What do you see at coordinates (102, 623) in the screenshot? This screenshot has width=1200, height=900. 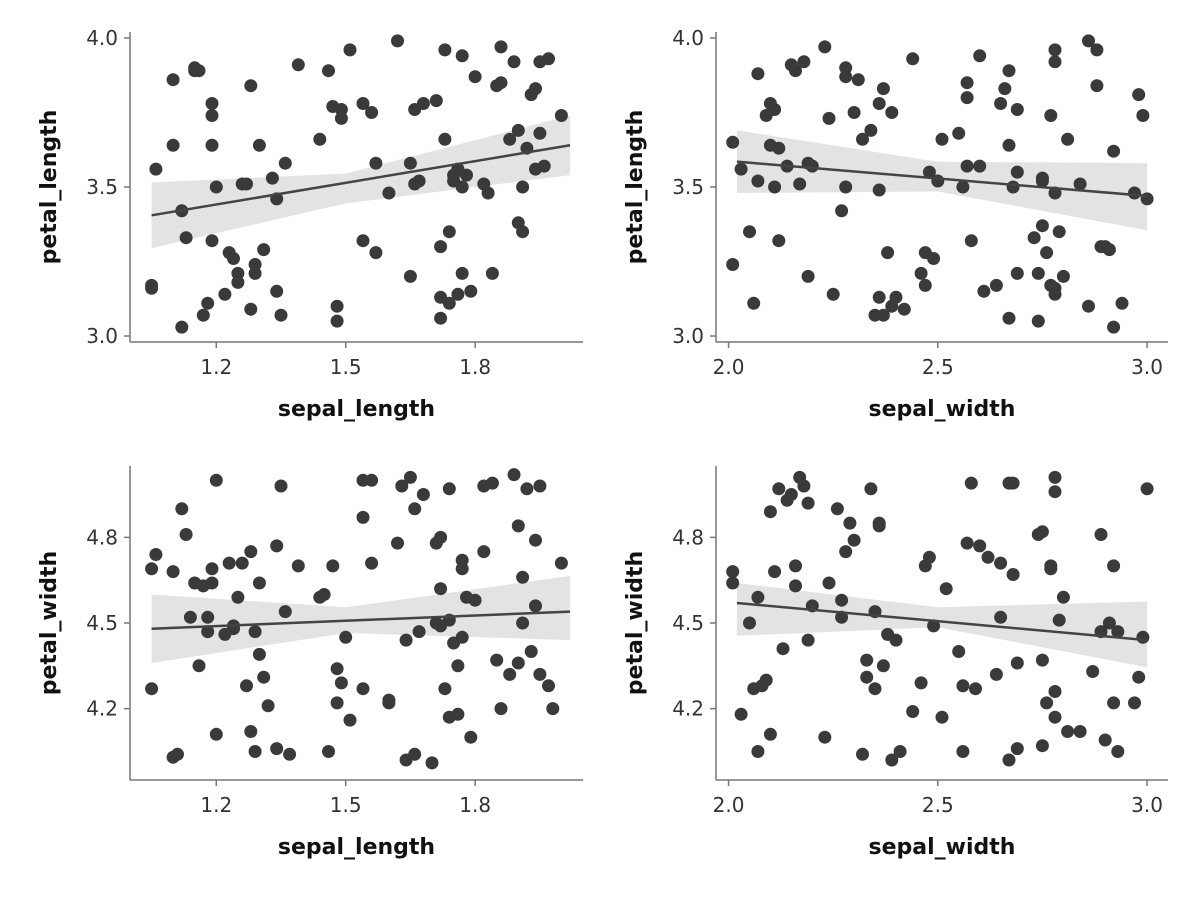 I see `y-tick-label: 4.5` at bounding box center [102, 623].